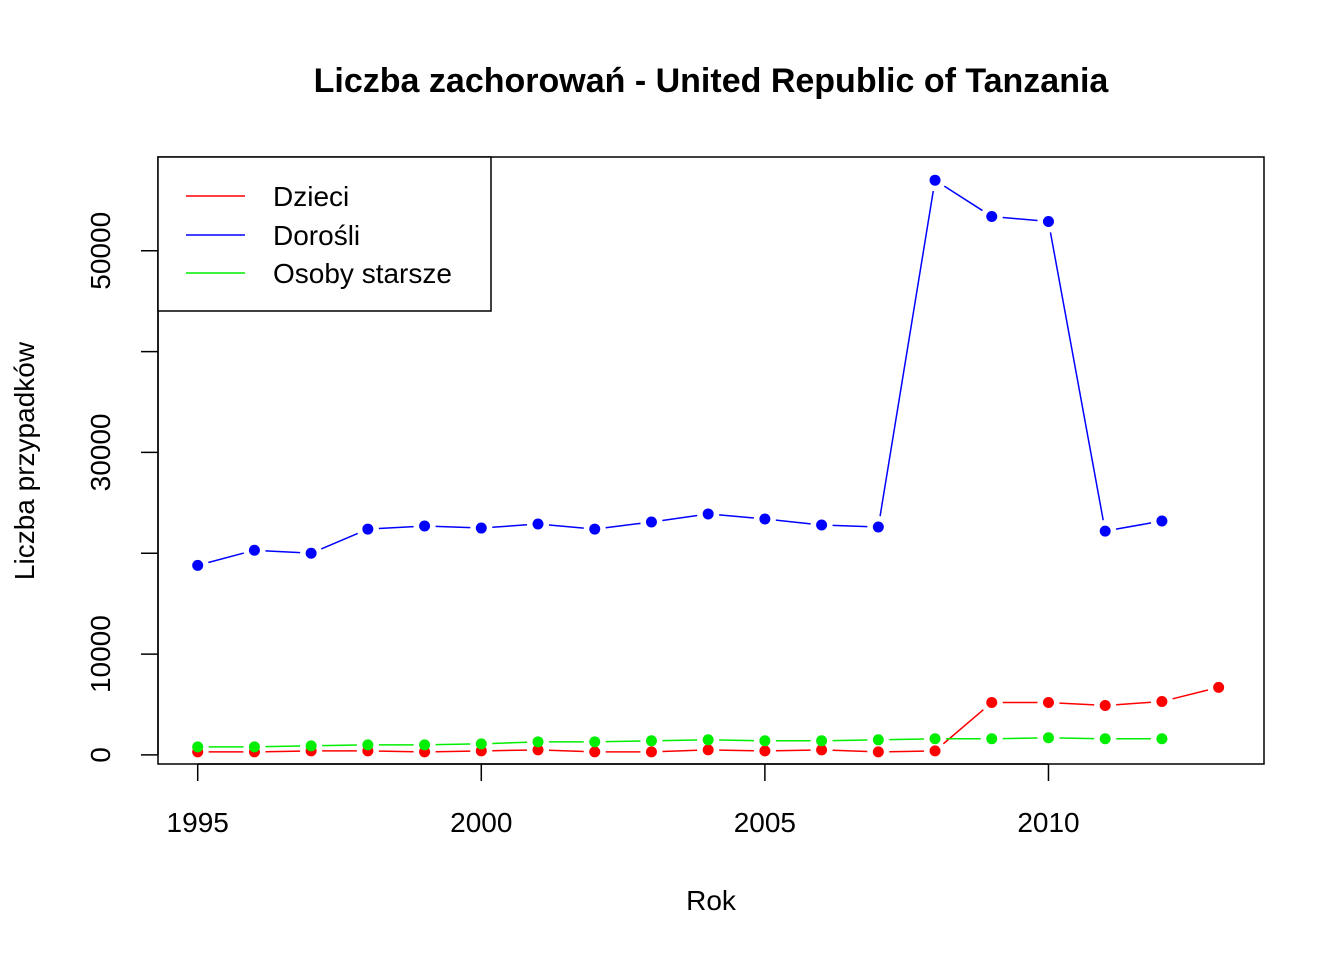 This screenshot has height=960, width=1344. What do you see at coordinates (100, 452) in the screenshot?
I see `y-tick-label: 30000` at bounding box center [100, 452].